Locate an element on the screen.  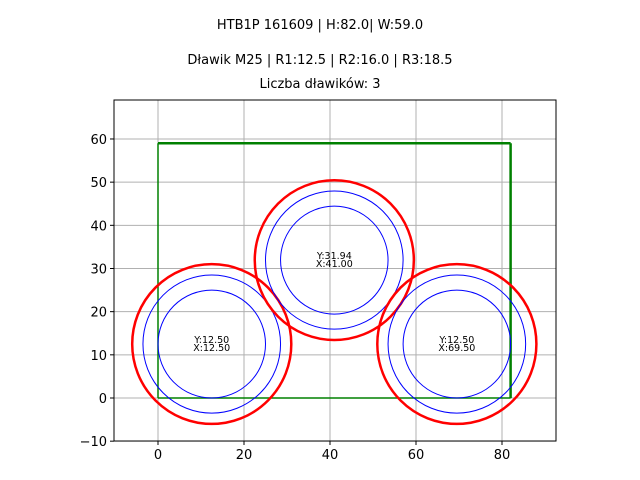
y-tick-label: 20 is located at coordinates (98, 313).